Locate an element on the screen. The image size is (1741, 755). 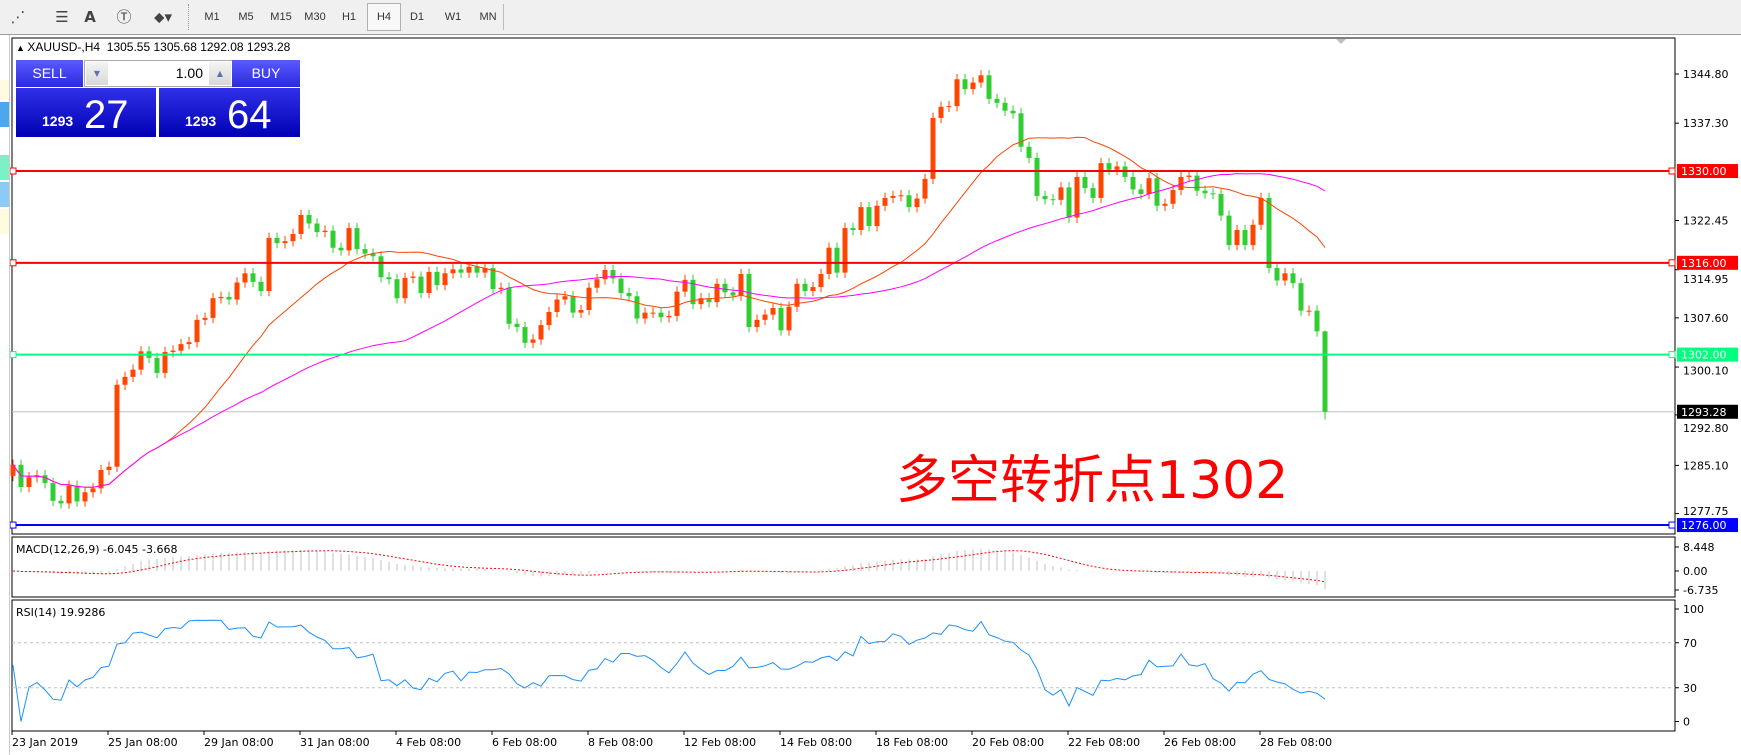
timeframe-m30: M30 is located at coordinates (315, 17).